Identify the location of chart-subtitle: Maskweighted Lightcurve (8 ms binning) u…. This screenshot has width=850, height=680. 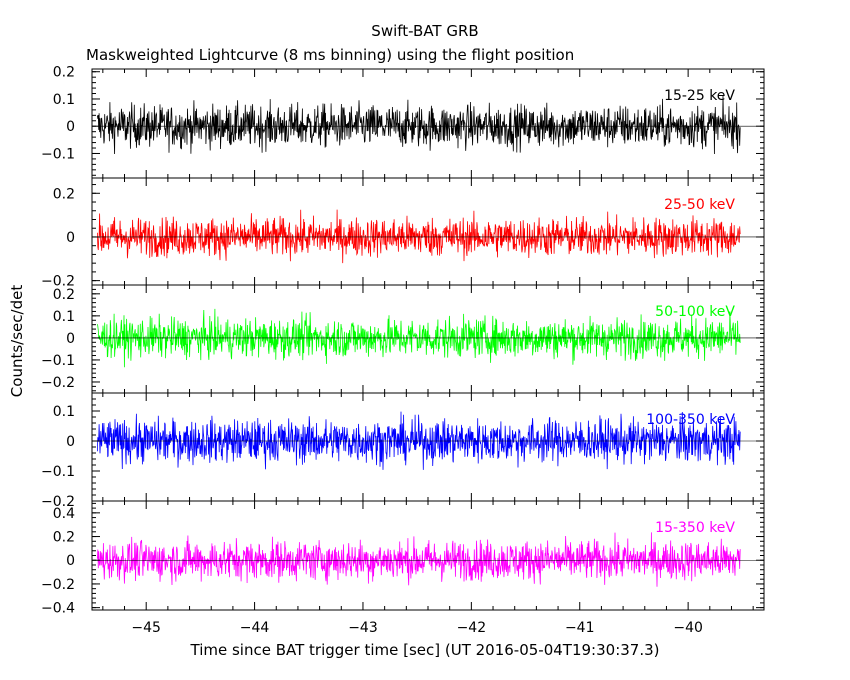
(330, 55).